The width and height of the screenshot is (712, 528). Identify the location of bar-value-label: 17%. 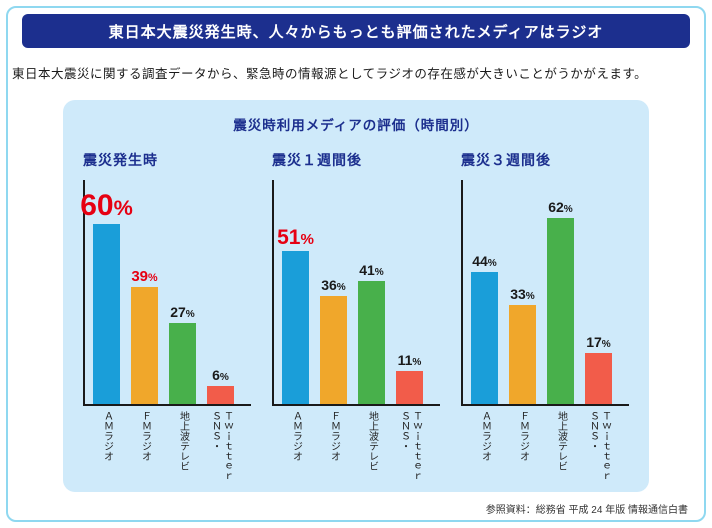
(598, 341).